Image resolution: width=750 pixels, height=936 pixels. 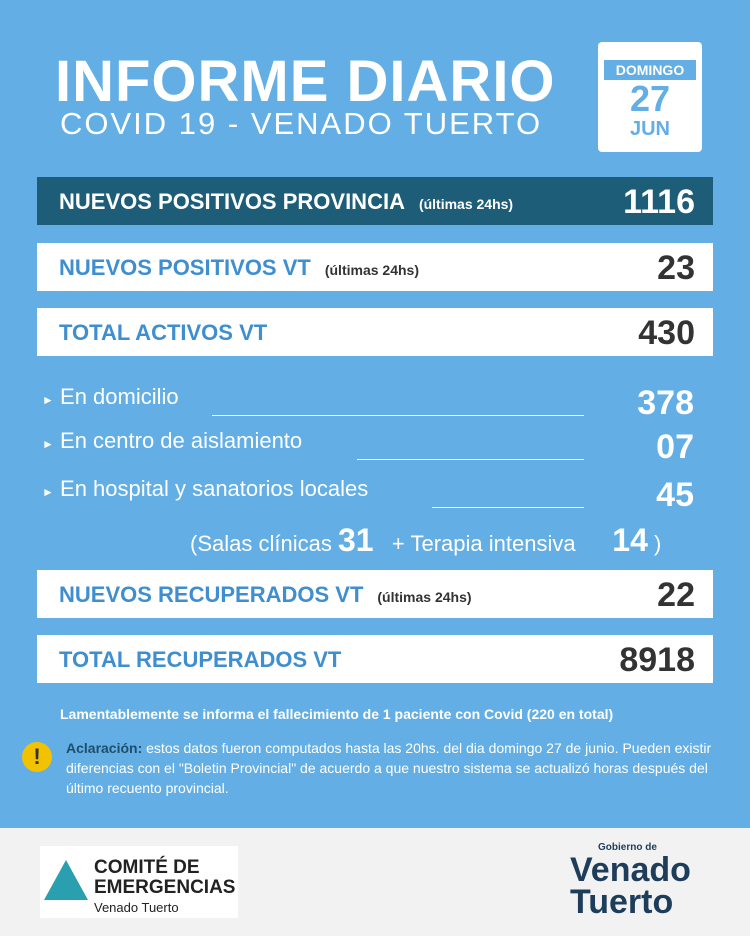 What do you see at coordinates (185, 267) in the screenshot?
I see `label-text: NUEVOS POSITIVOS VT` at bounding box center [185, 267].